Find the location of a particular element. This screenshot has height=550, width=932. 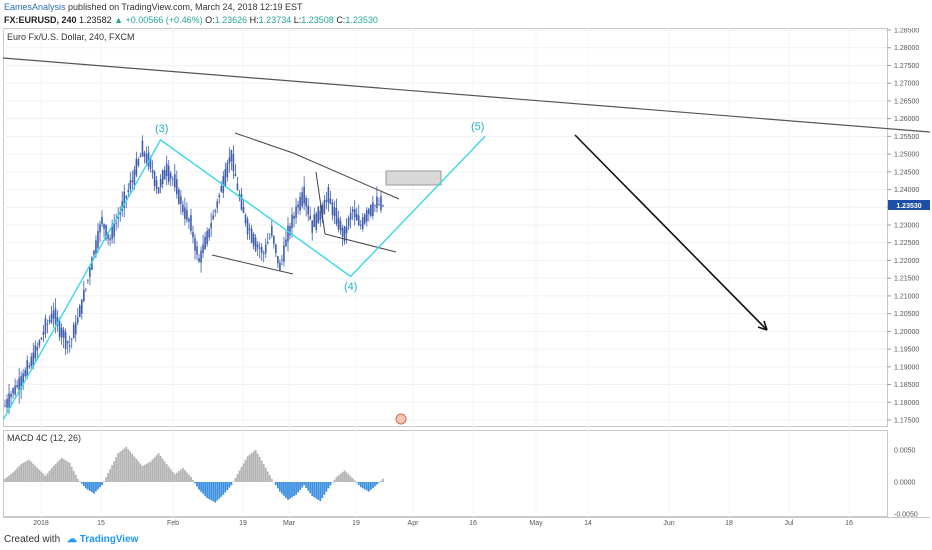

target-zone is located at coordinates (413, 178).